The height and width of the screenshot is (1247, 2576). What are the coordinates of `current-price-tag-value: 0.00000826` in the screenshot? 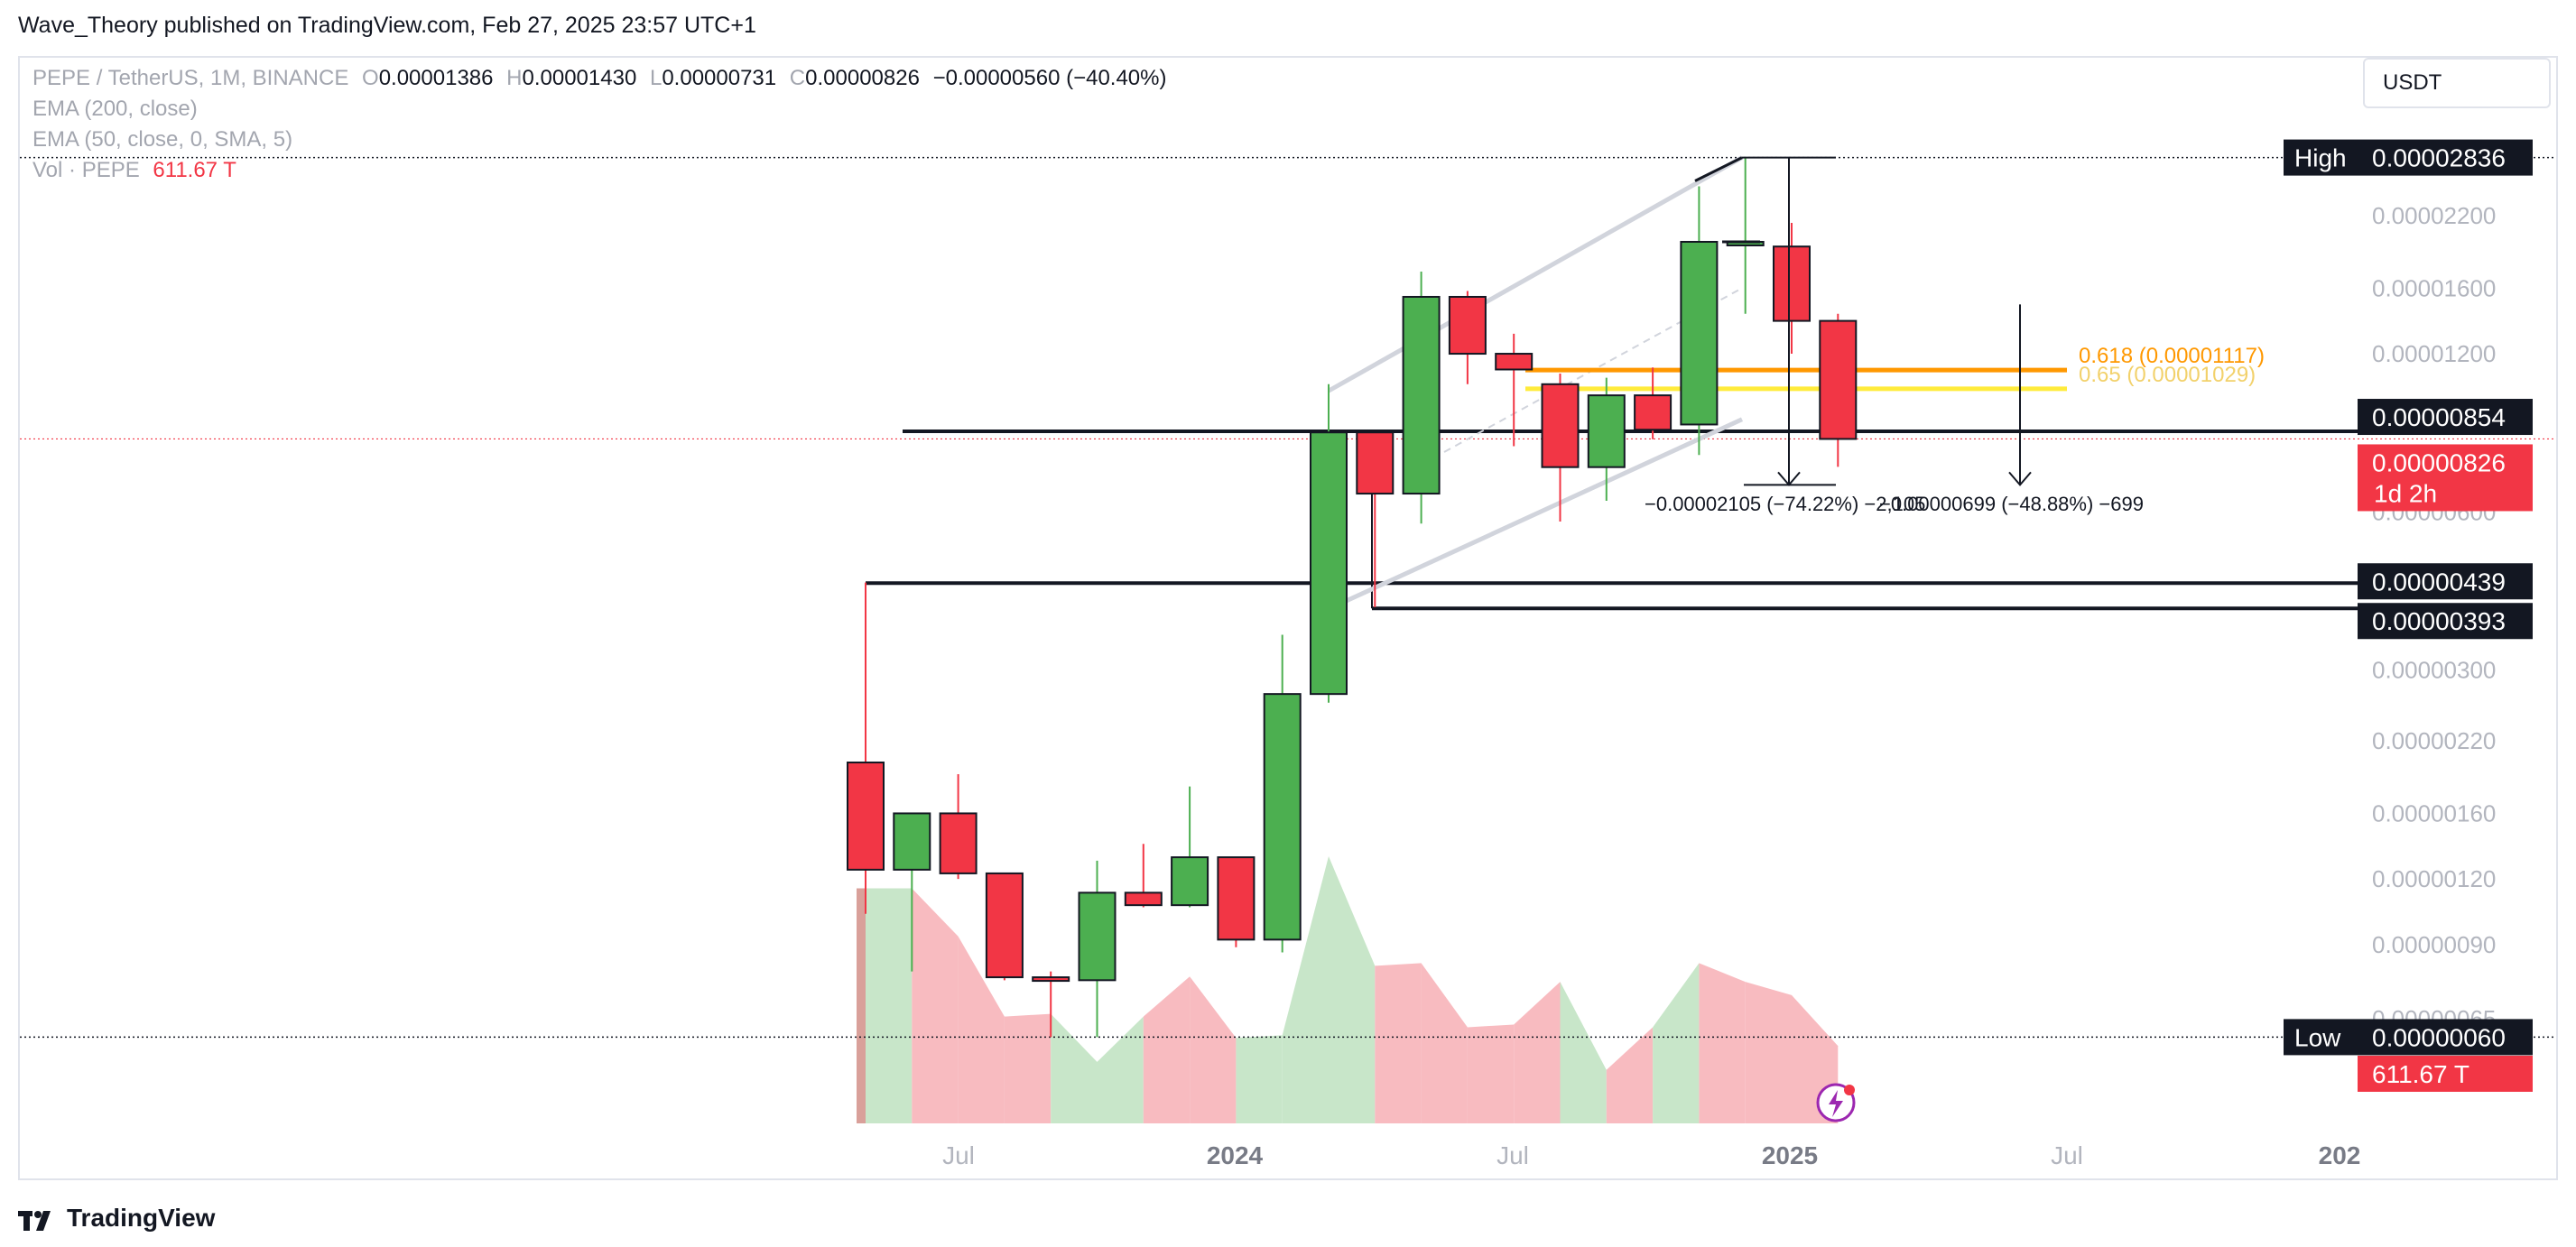 It's located at (2439, 462).